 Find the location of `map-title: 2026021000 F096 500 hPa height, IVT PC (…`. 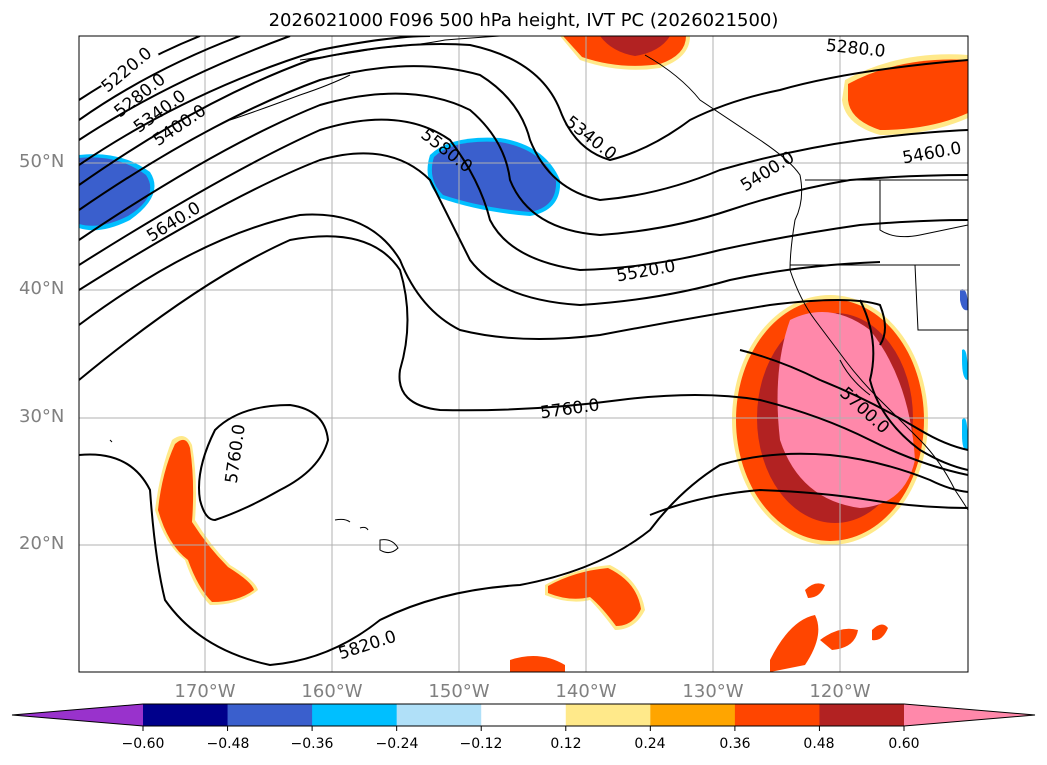

map-title: 2026021000 F096 500 hPa height, IVT PC (… is located at coordinates (523, 20).